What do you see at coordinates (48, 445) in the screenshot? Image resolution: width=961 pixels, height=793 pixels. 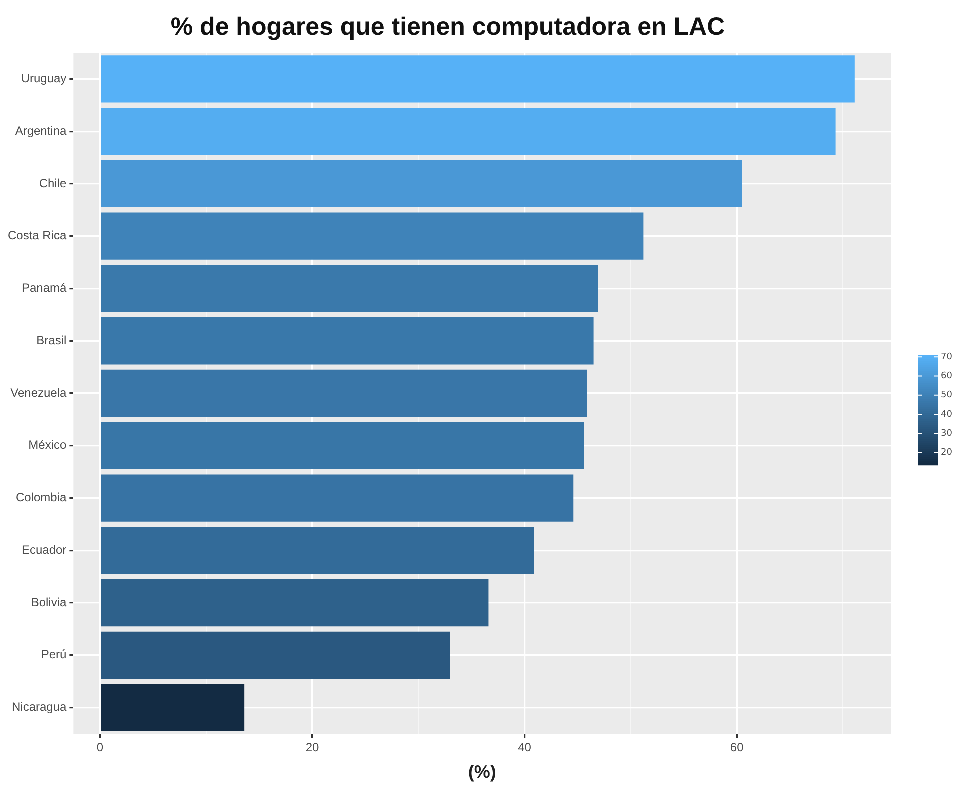 I see `y-tick-label: México` at bounding box center [48, 445].